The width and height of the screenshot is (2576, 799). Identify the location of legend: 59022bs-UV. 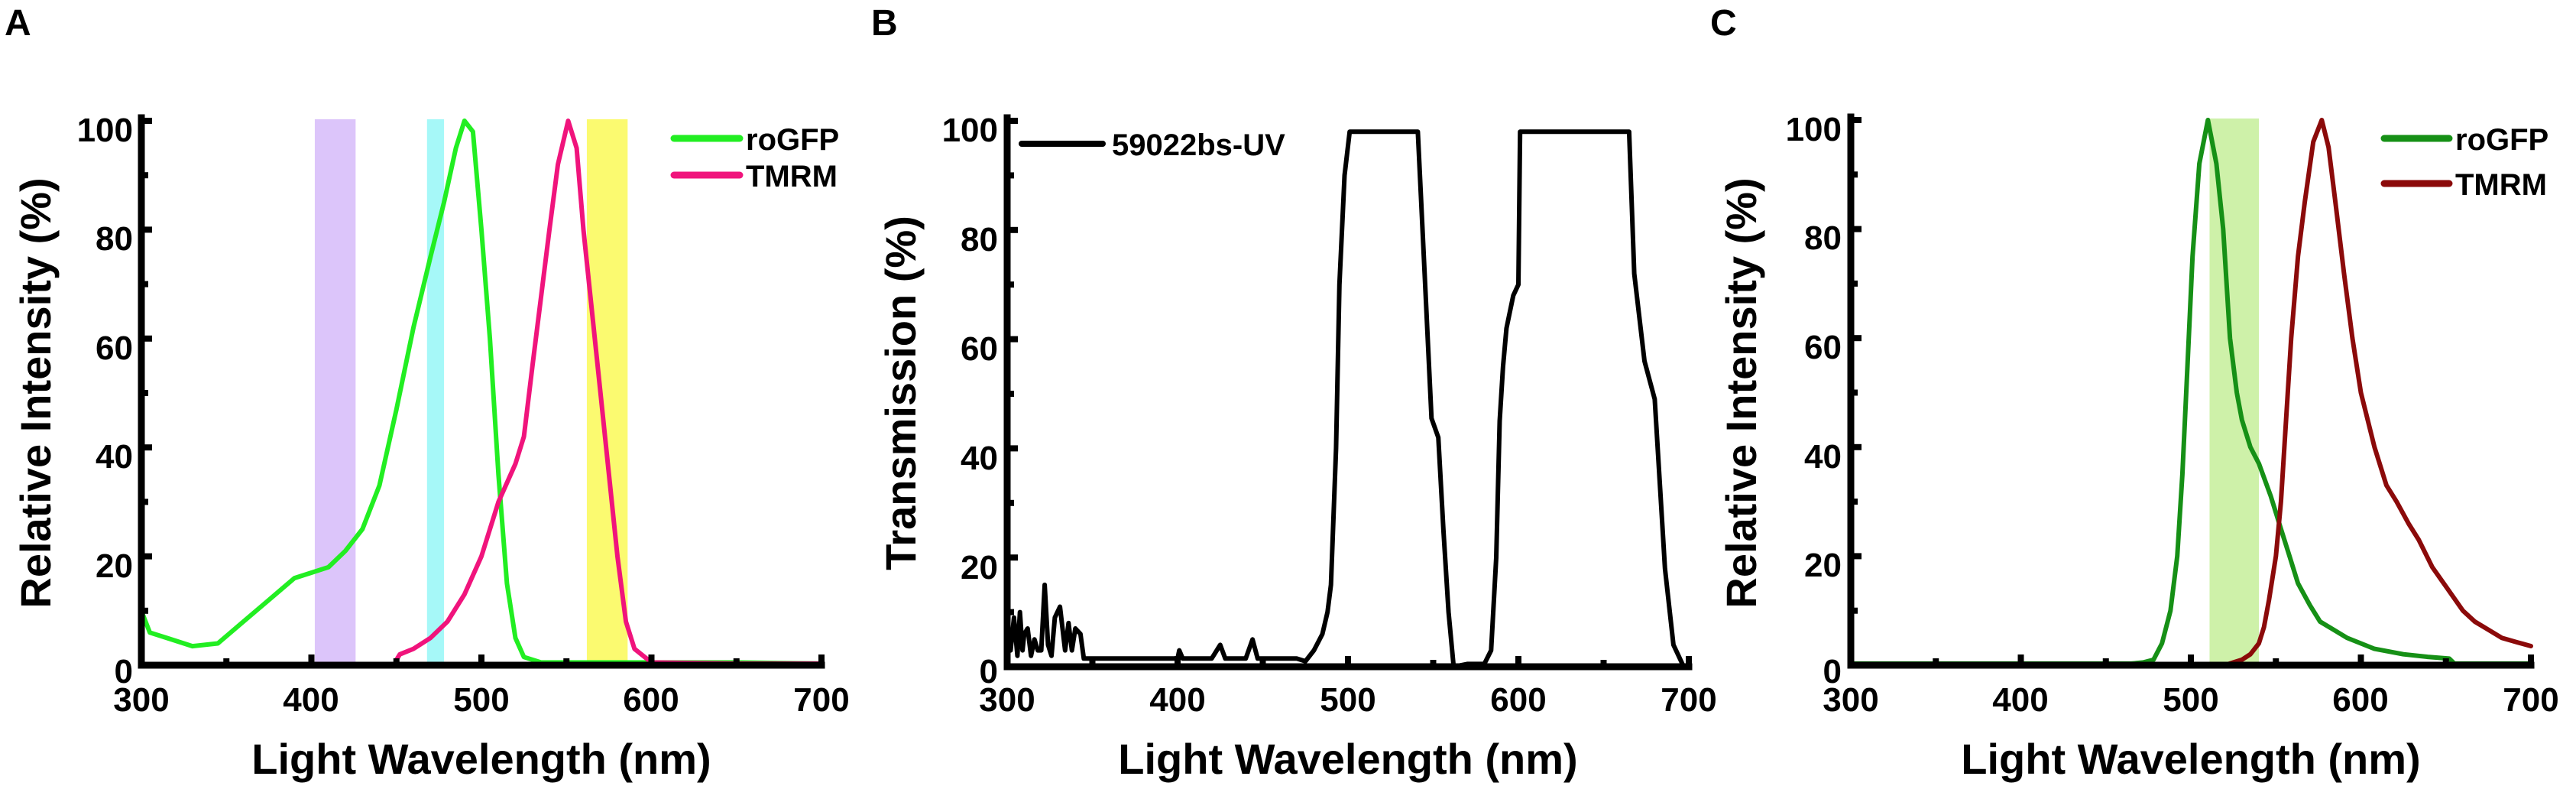
(1152, 145).